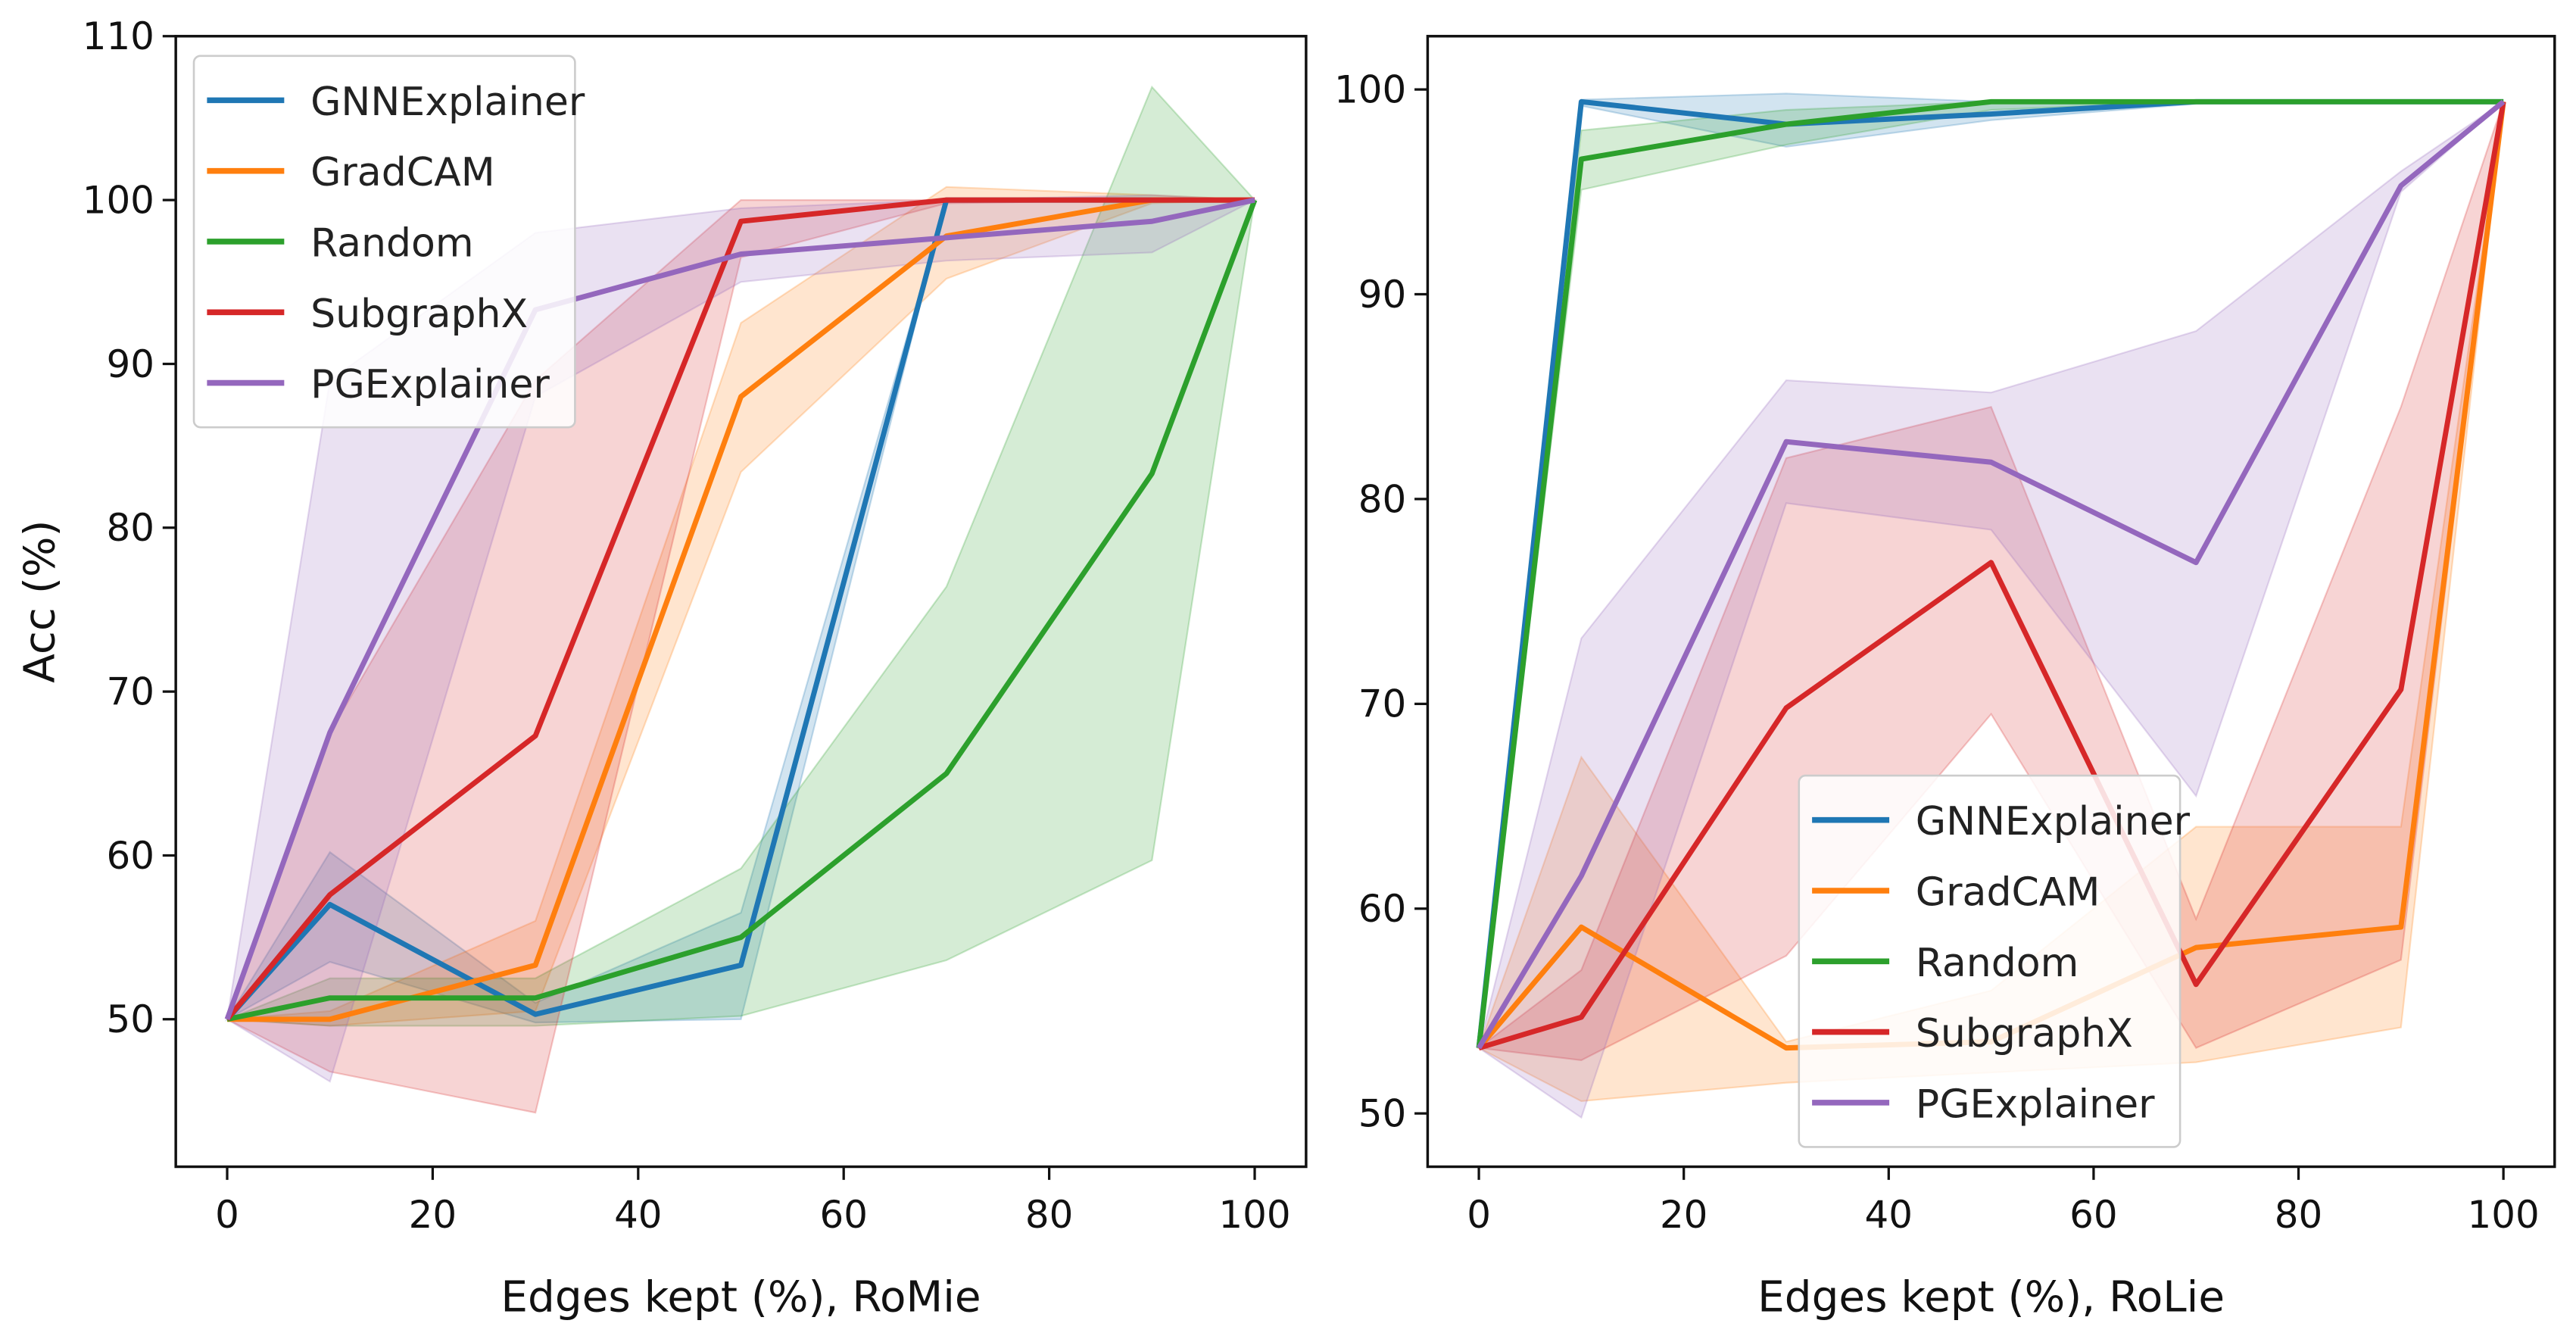 This screenshot has height=1336, width=2576. What do you see at coordinates (1991, 1297) in the screenshot?
I see `x-axis-label: Edges kept (%), RoLie` at bounding box center [1991, 1297].